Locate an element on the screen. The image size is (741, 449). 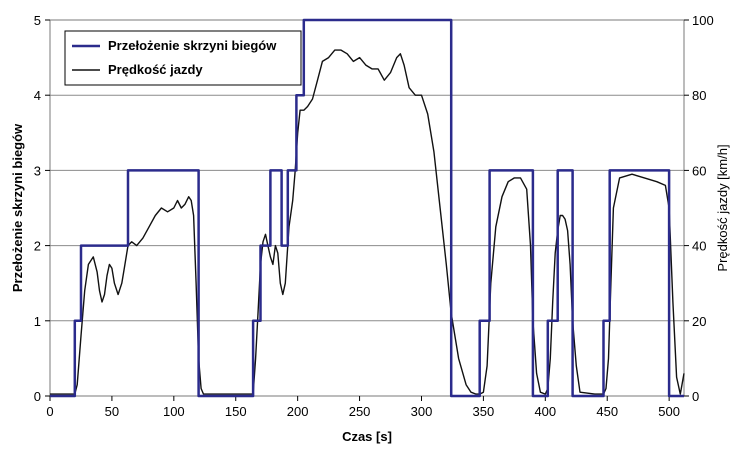
left-axis-title: Przełożenie skrzyni biegów is located at coordinates (17, 207).